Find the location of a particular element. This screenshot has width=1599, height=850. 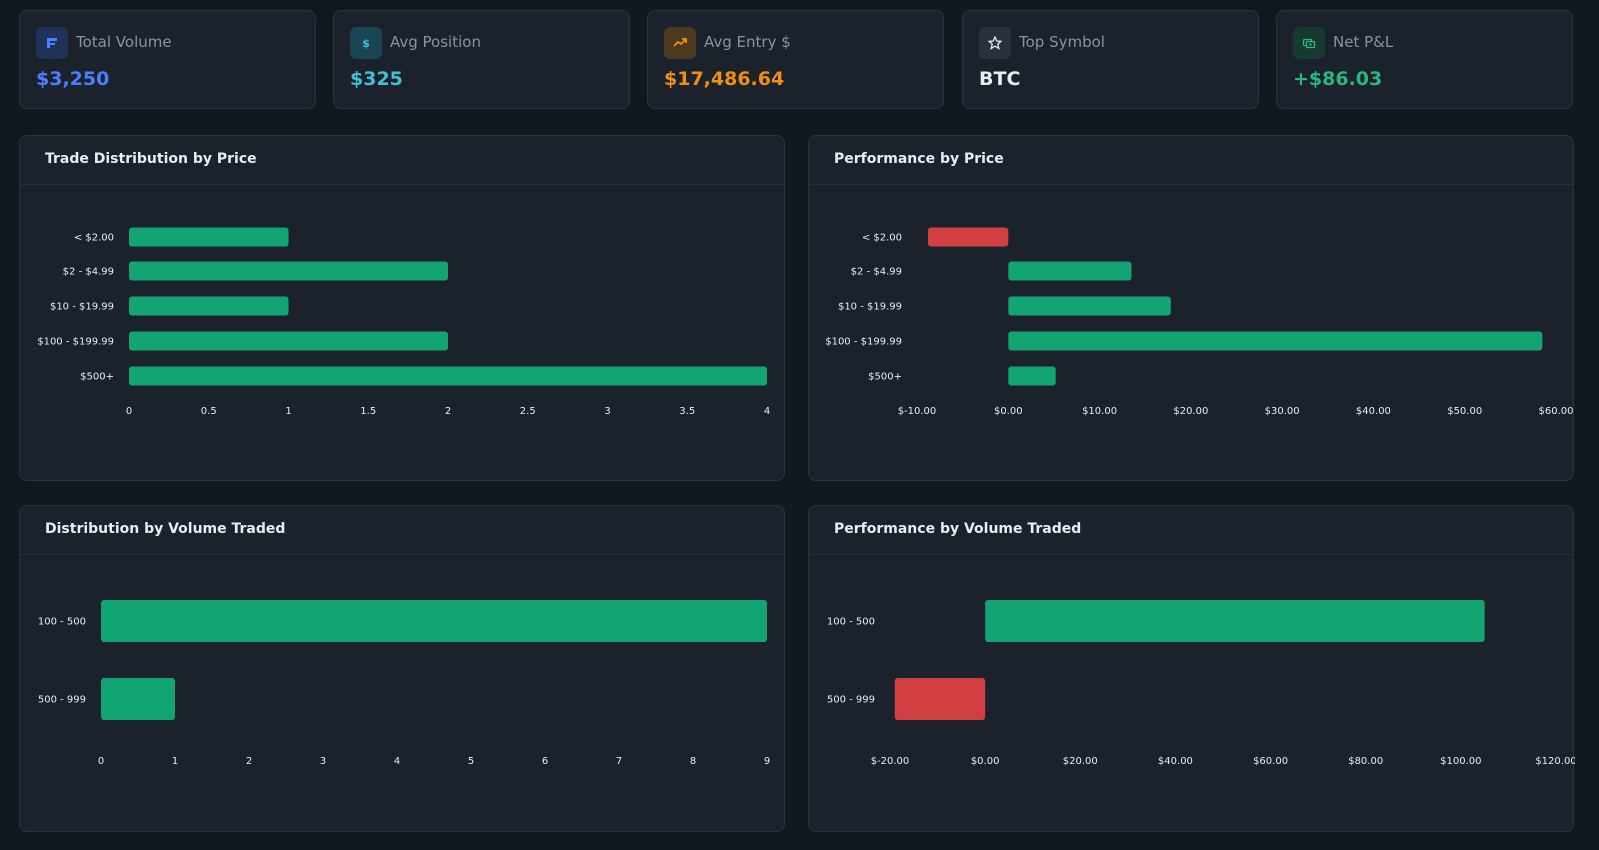

x-tick-label: $80.00 is located at coordinates (1365, 761).